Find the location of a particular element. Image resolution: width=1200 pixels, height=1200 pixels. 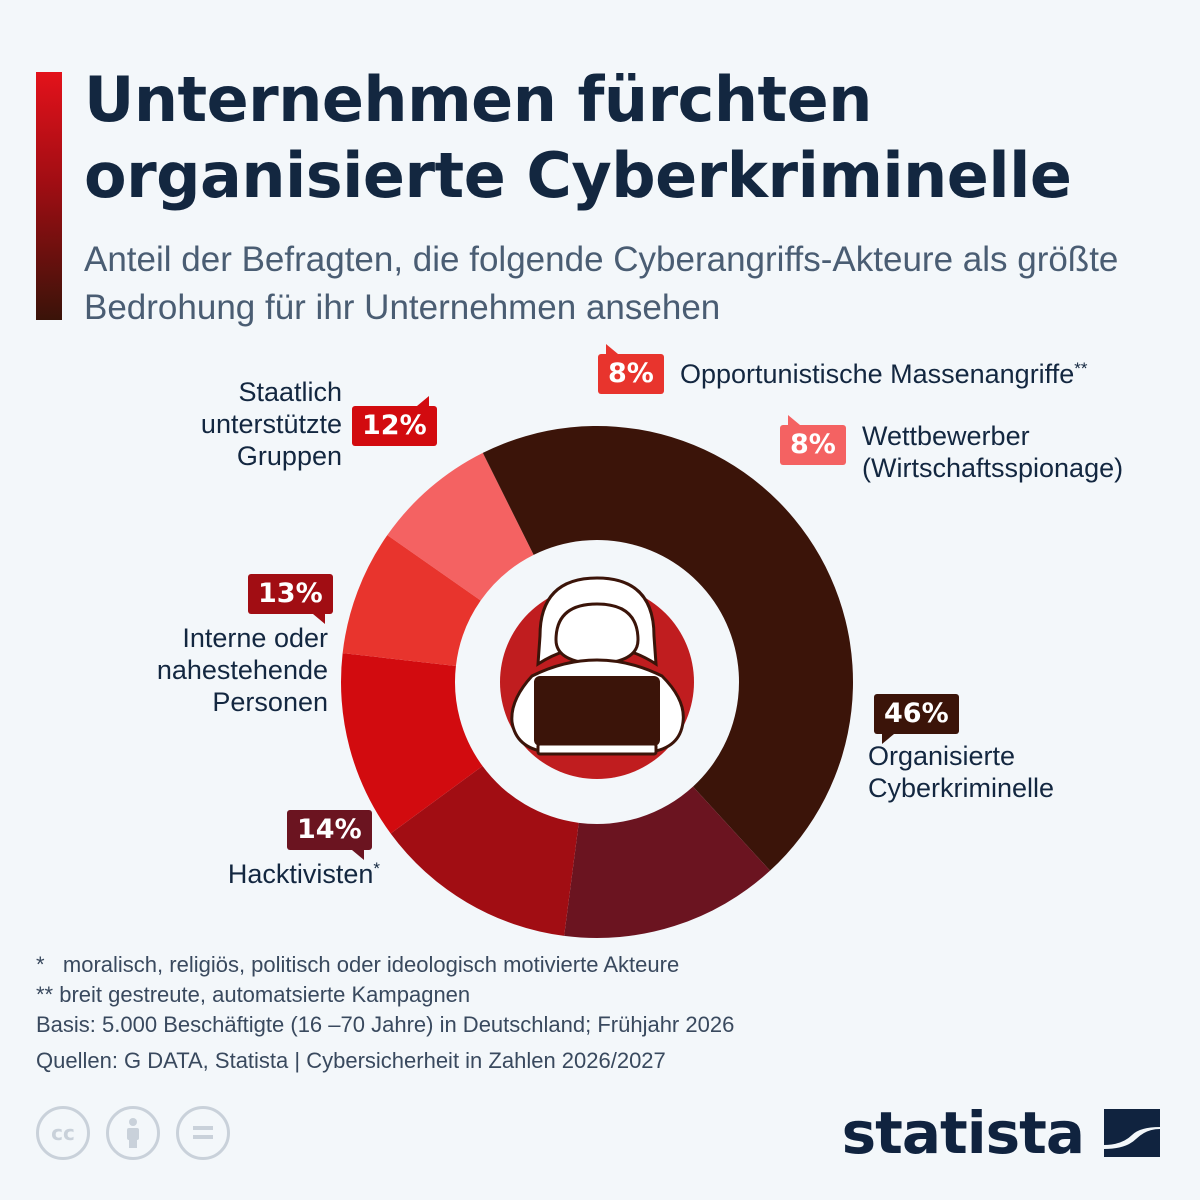

category-label-state: Staatlich unterstützte Gruppen is located at coordinates (271, 424).